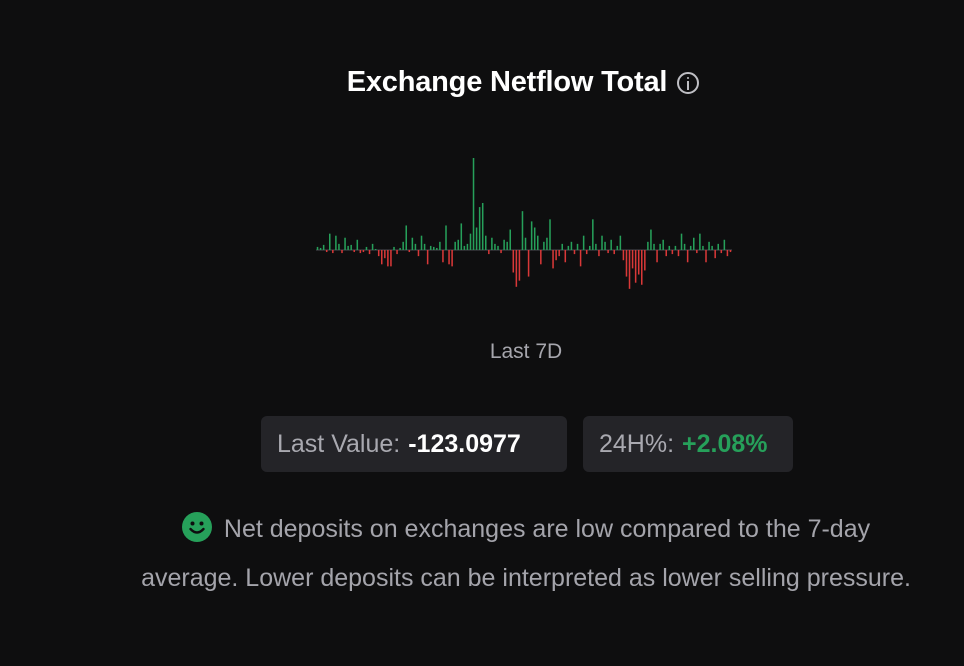 Image resolution: width=964 pixels, height=666 pixels. I want to click on netflow-sparkline, so click(524, 223).